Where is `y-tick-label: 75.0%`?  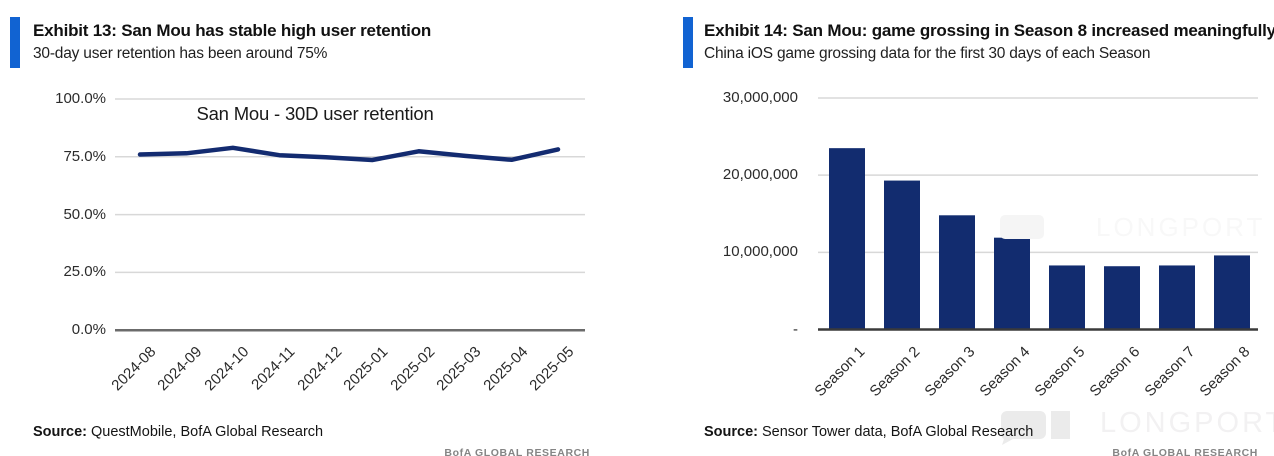
y-tick-label: 75.0% is located at coordinates (84, 156).